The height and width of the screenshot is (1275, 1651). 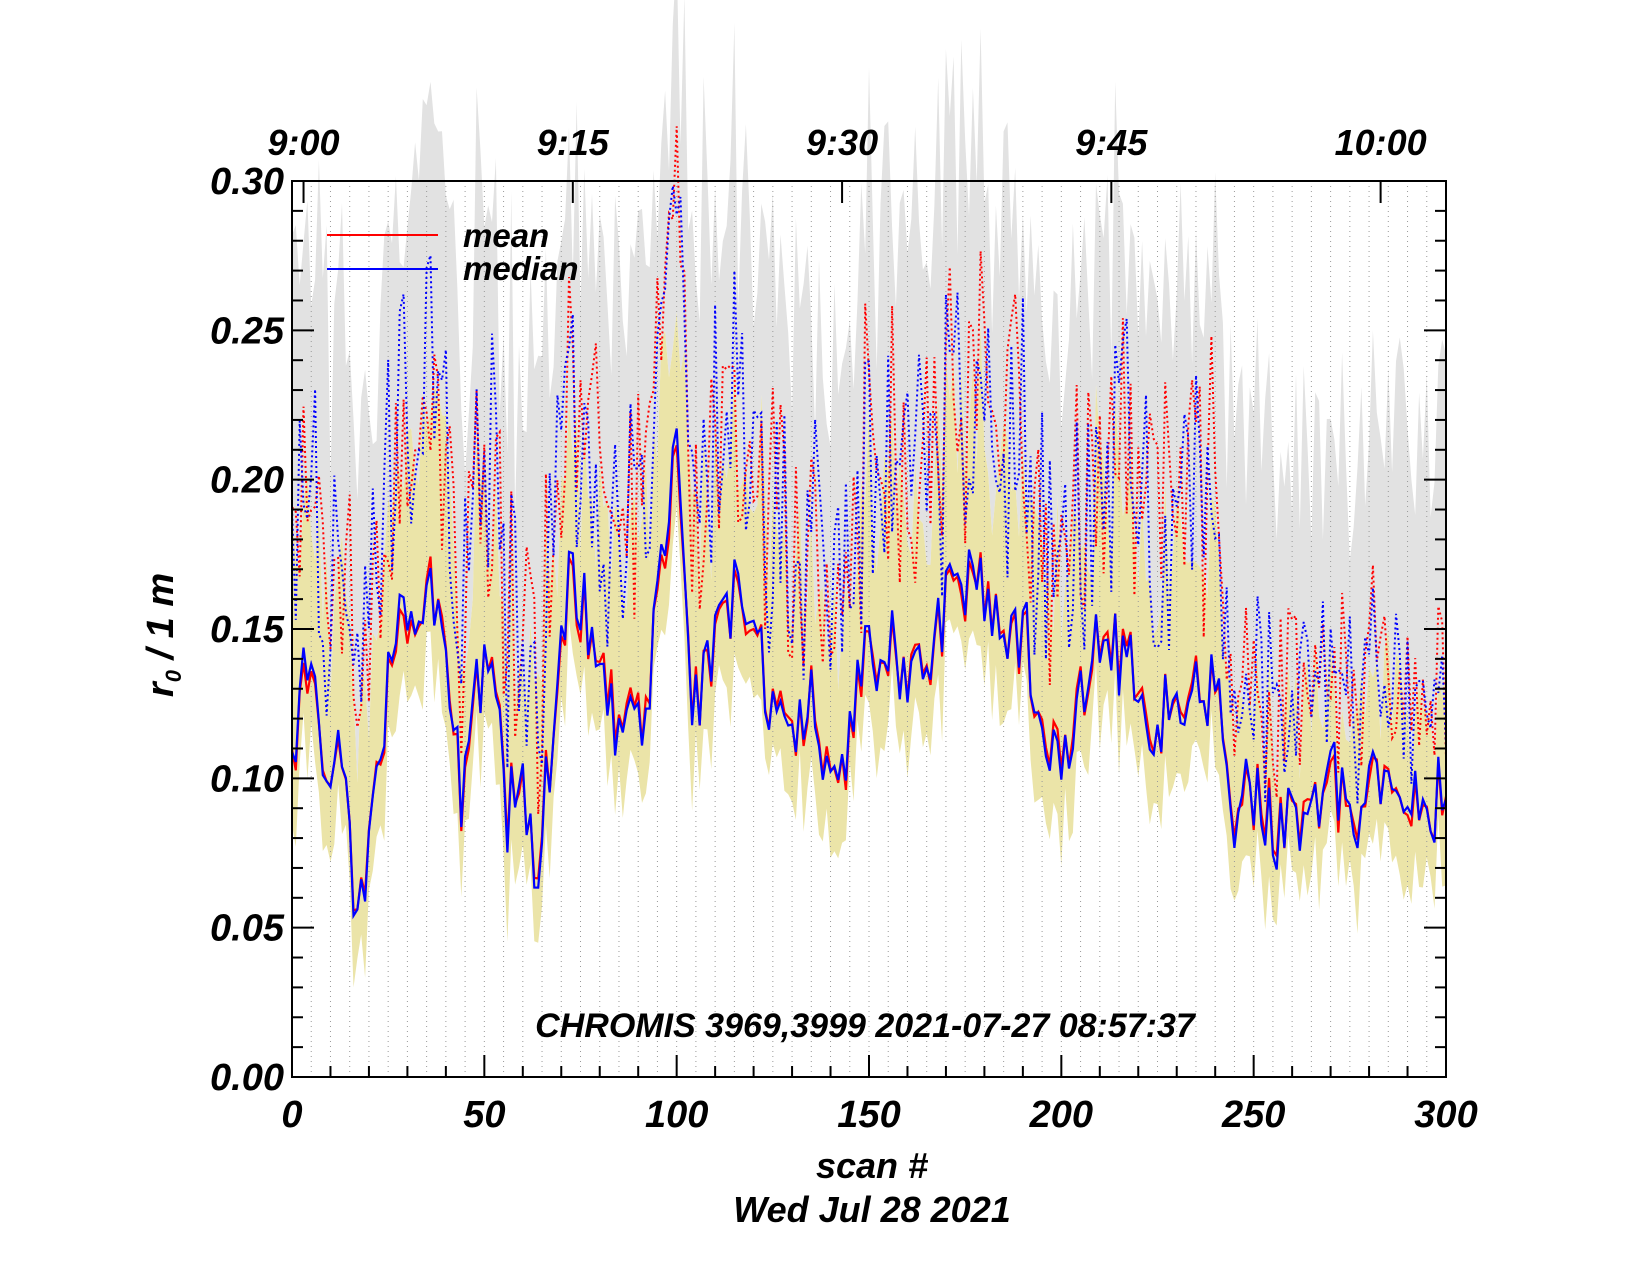 I want to click on x-tick-label: 150, so click(x=868, y=1115).